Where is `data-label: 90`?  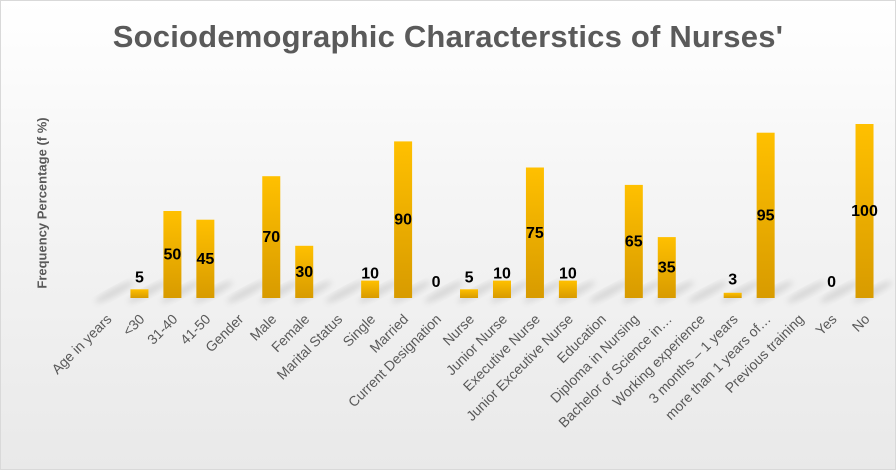 data-label: 90 is located at coordinates (403, 220).